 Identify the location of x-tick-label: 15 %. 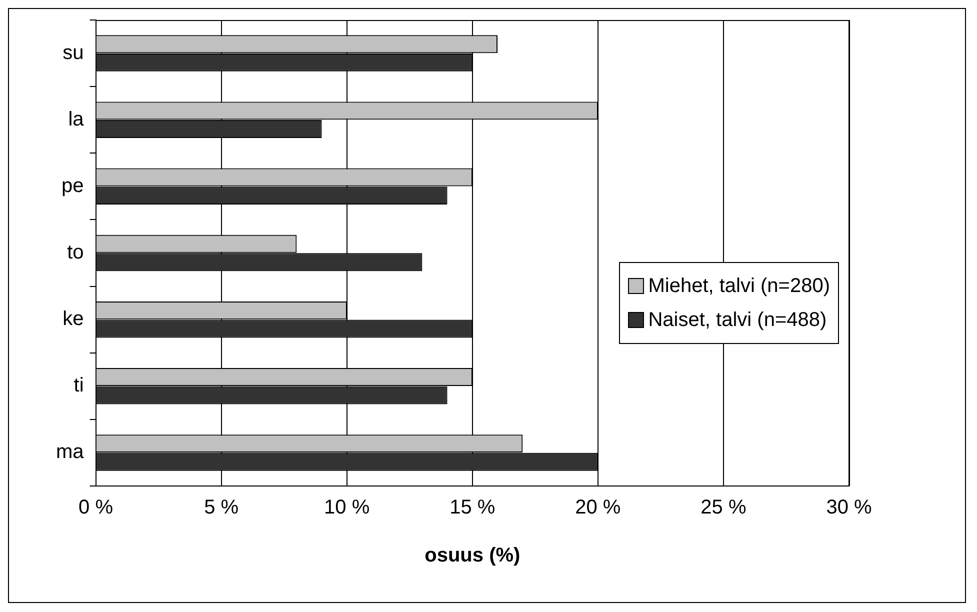
(473, 507).